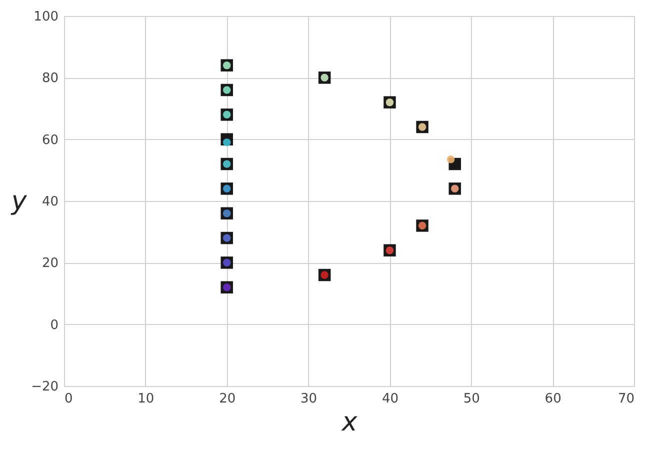 The image size is (662, 452). What do you see at coordinates (553, 399) in the screenshot?
I see `x-tick-label: 60` at bounding box center [553, 399].